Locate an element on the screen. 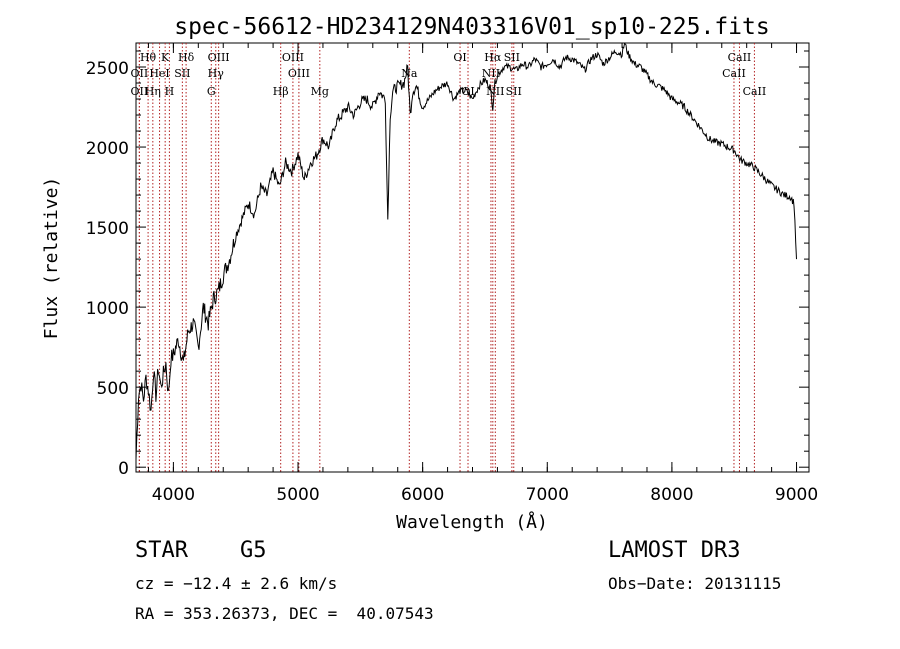 This screenshot has width=900, height=649. spectral-line-label: Hη is located at coordinates (153, 91).